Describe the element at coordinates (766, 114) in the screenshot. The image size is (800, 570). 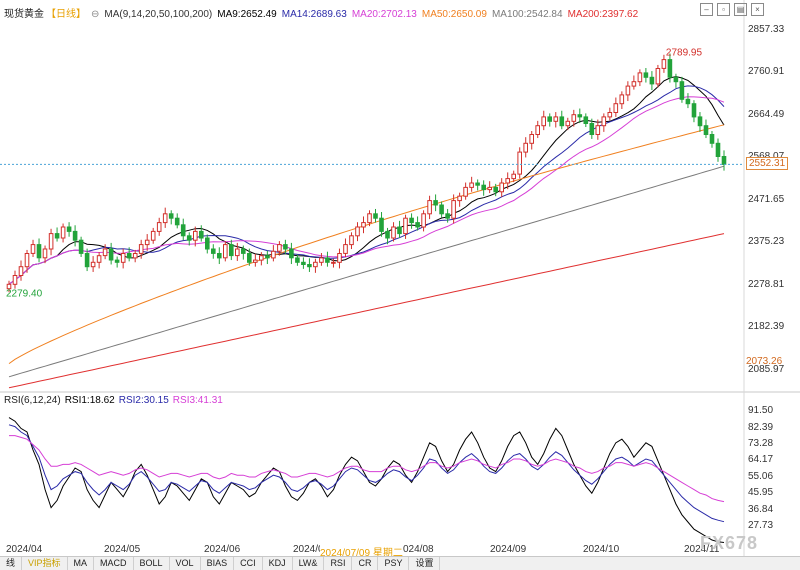
I see `price-tick-label: 2664.49` at that location.